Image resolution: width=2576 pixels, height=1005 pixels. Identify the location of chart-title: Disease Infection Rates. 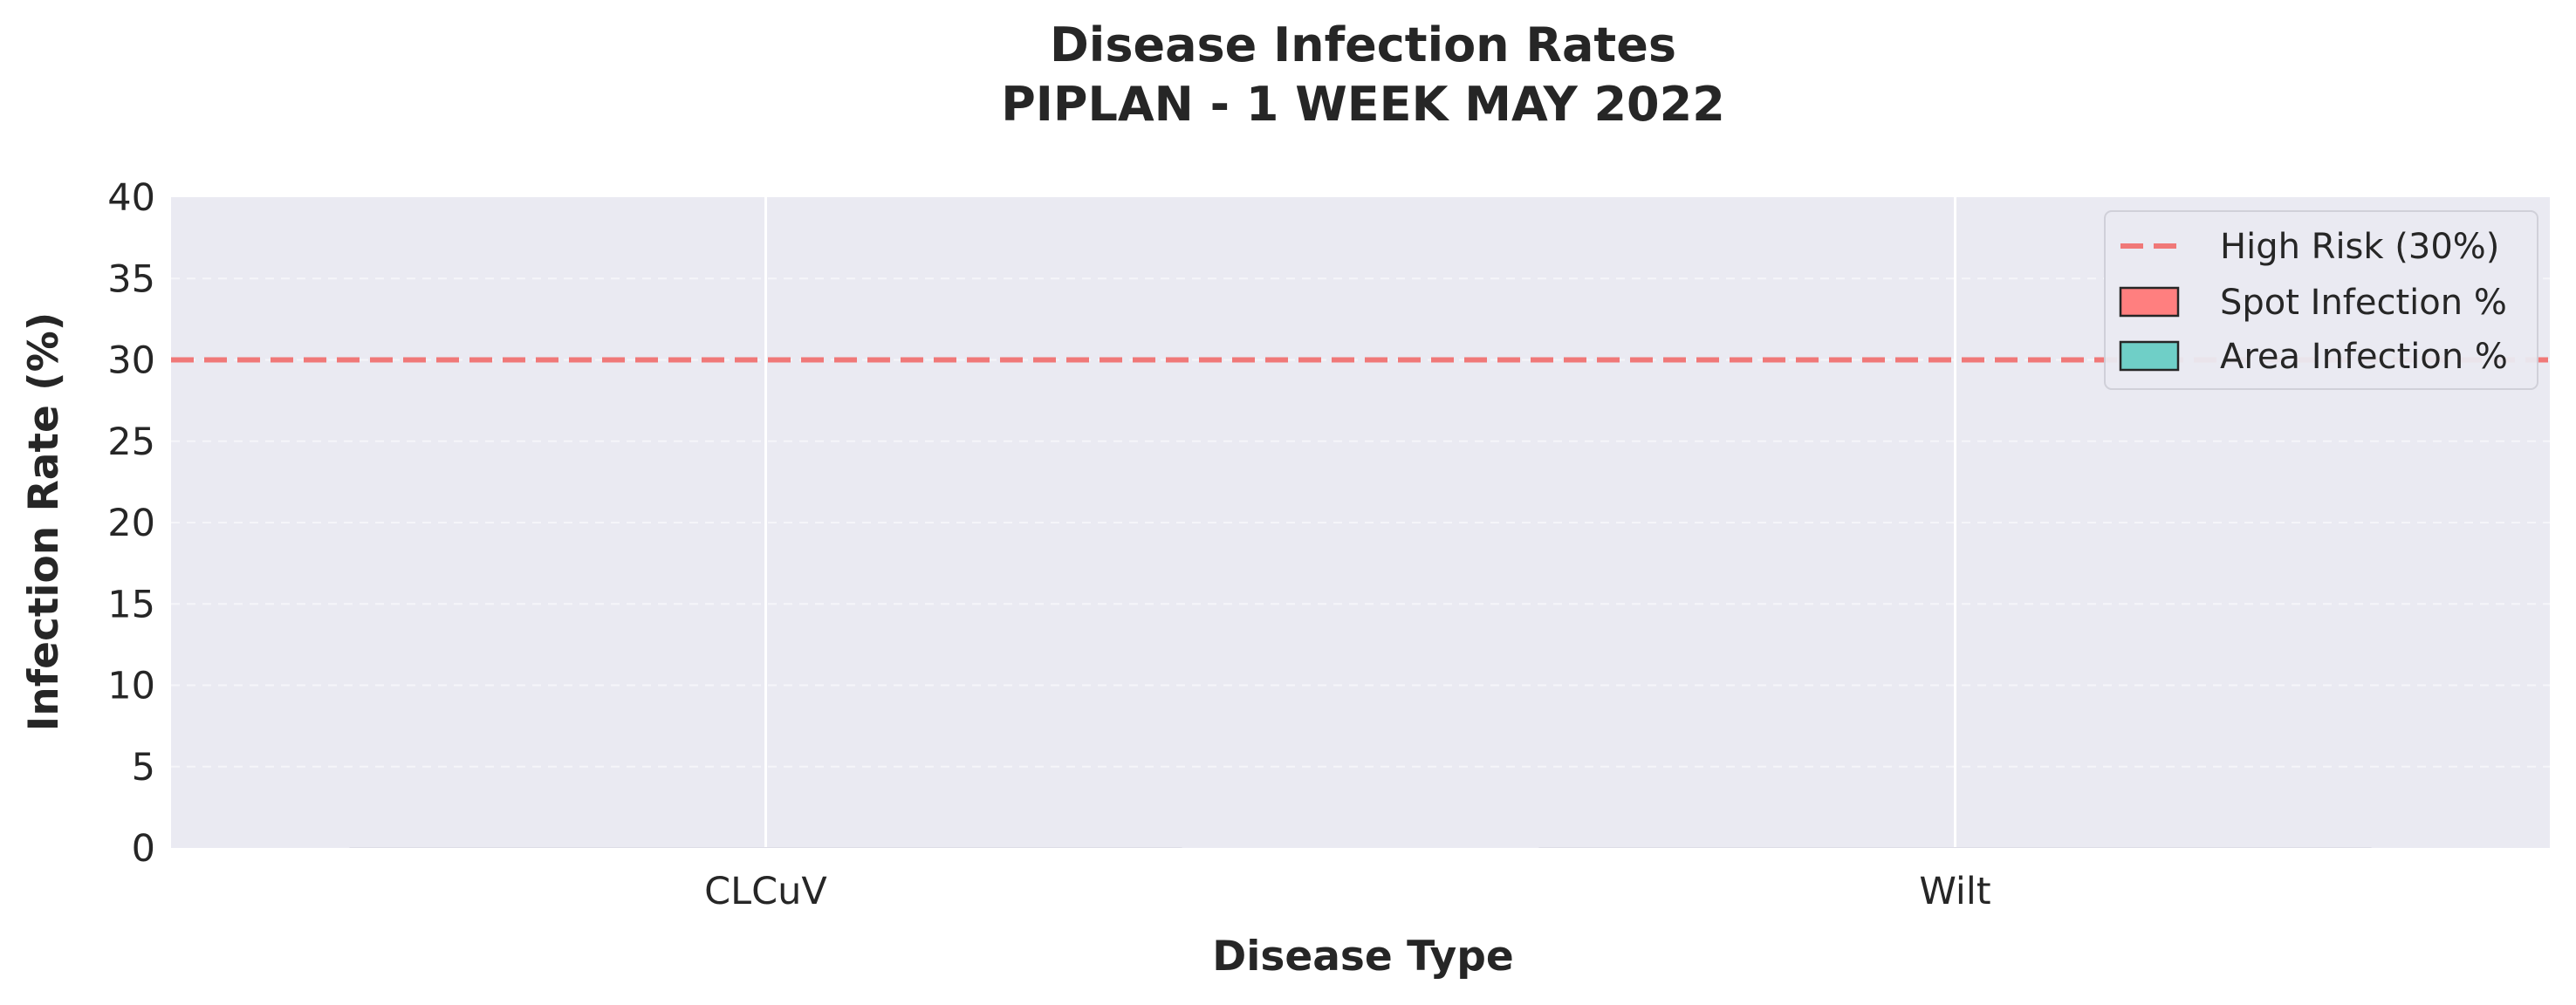
(1363, 44).